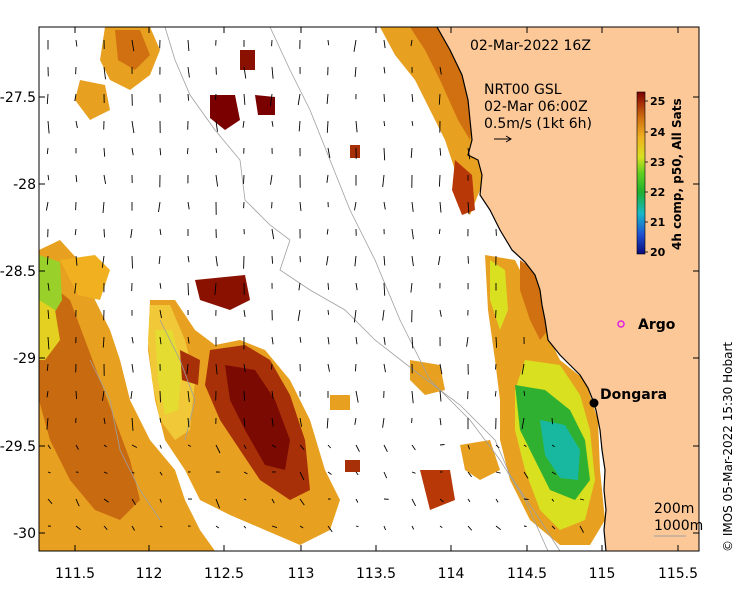 The image size is (740, 592). I want to click on colorbar-tick-label: 22, so click(657, 192).